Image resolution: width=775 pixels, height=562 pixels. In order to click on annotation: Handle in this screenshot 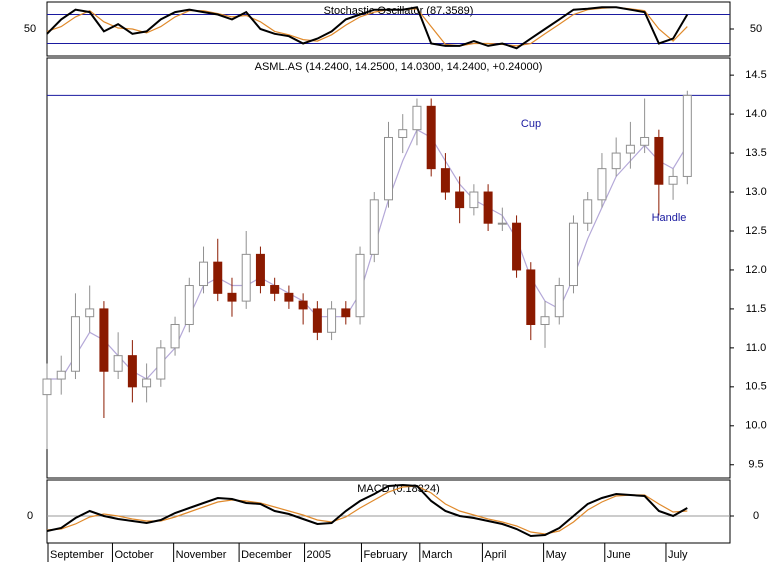, I will do `click(669, 218)`.